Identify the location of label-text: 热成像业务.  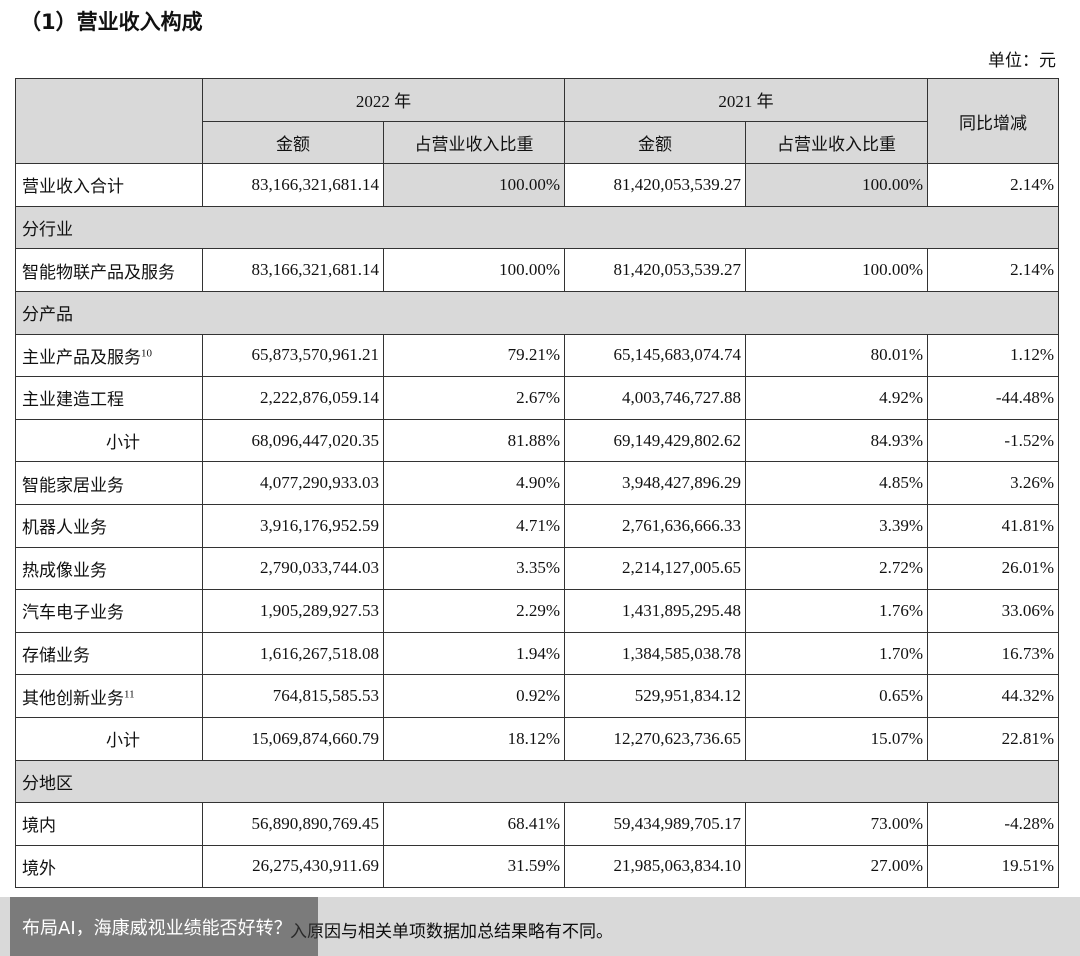
(64, 570).